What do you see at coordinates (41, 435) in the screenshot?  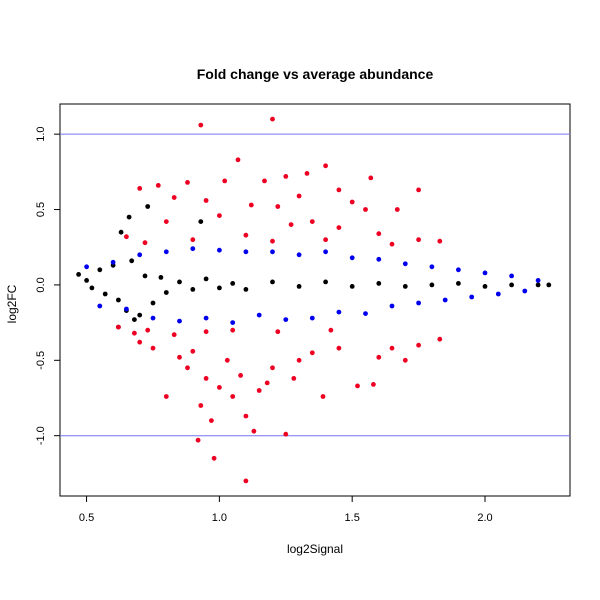 I see `y-tick-label-0: -1.0` at bounding box center [41, 435].